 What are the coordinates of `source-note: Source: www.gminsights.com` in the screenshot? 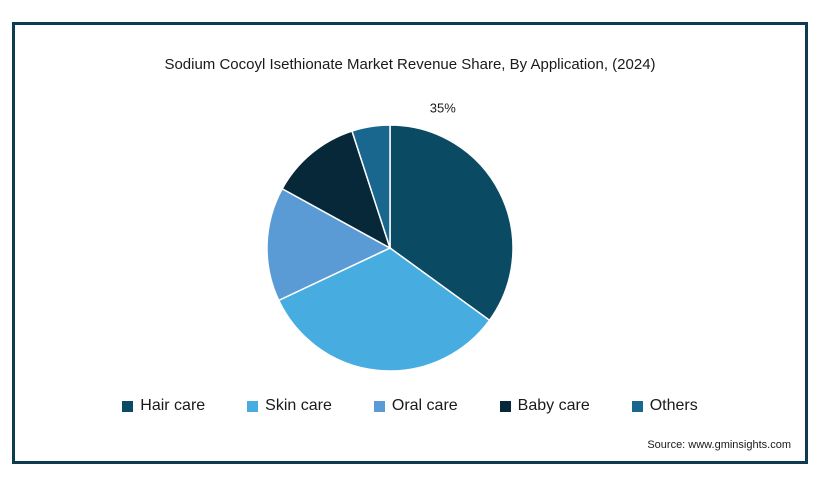 It's located at (719, 445).